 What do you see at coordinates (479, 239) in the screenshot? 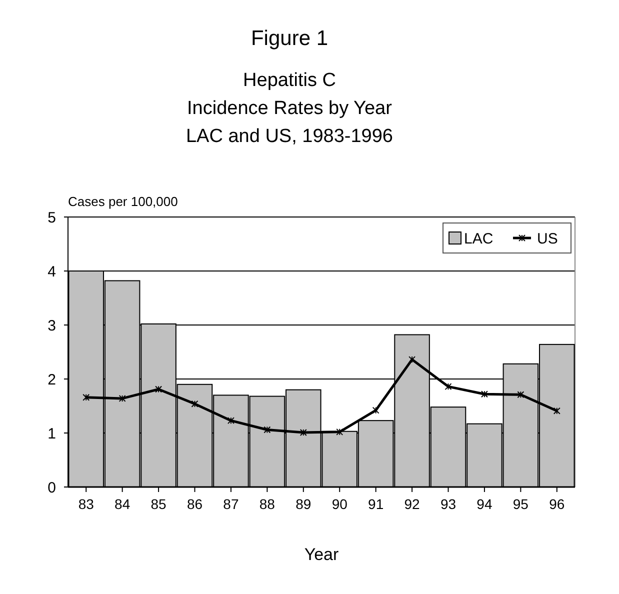
I see `legend-label: LAC` at bounding box center [479, 239].